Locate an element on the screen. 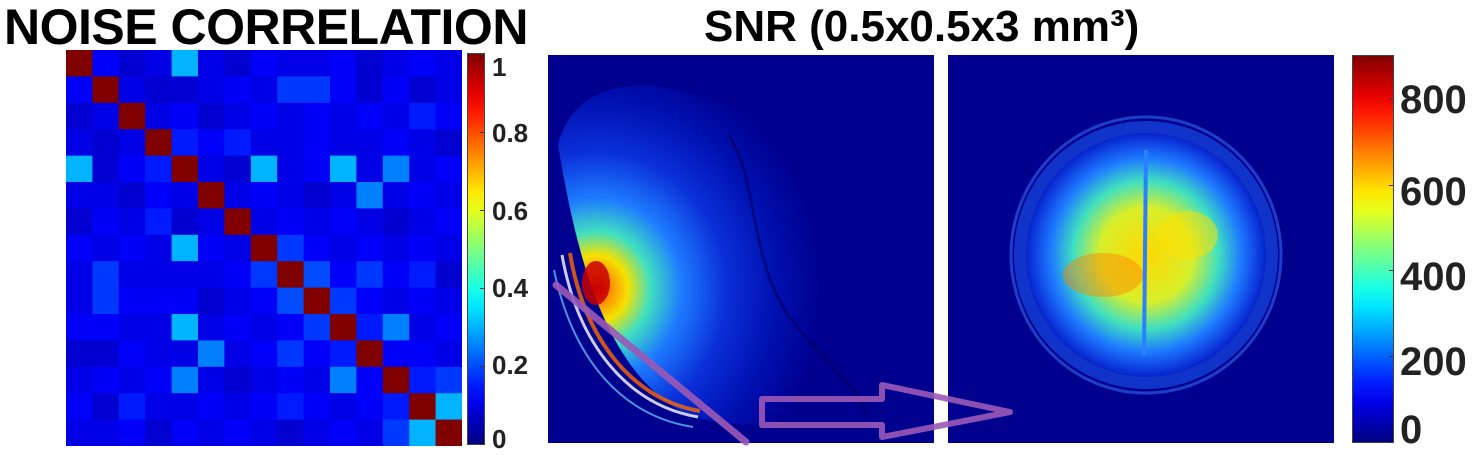  snr-colorbar-tick-400: 400 is located at coordinates (1433, 277).